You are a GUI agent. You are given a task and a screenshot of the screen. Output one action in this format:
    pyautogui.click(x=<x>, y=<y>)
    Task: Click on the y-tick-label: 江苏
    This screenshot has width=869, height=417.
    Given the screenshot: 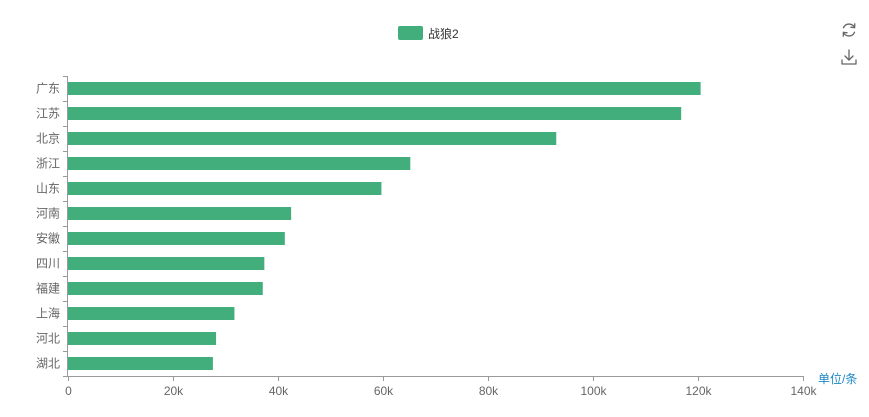 What is the action you would take?
    pyautogui.click(x=48, y=114)
    